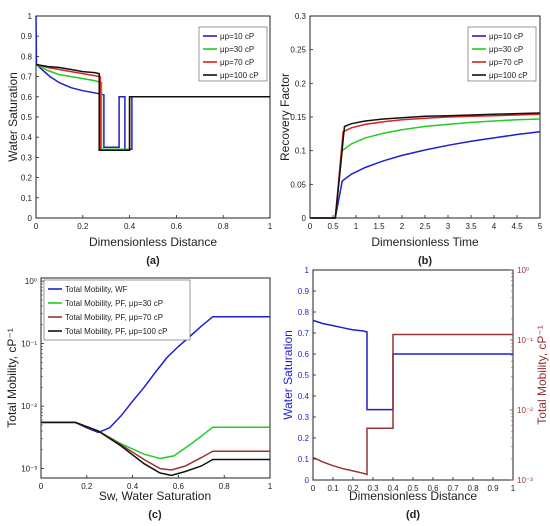 This screenshot has width=550, height=526. Describe the element at coordinates (155, 496) in the screenshot. I see `panel-c-xlabel: Sw, Water Saturation` at that location.